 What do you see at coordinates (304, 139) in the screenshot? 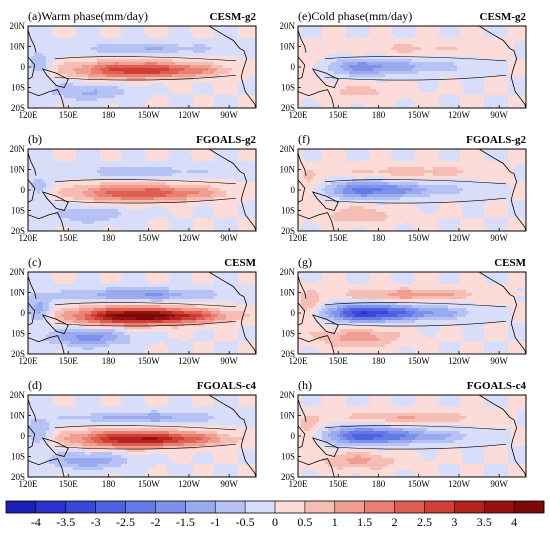
I see `panel-title: (f)` at bounding box center [304, 139].